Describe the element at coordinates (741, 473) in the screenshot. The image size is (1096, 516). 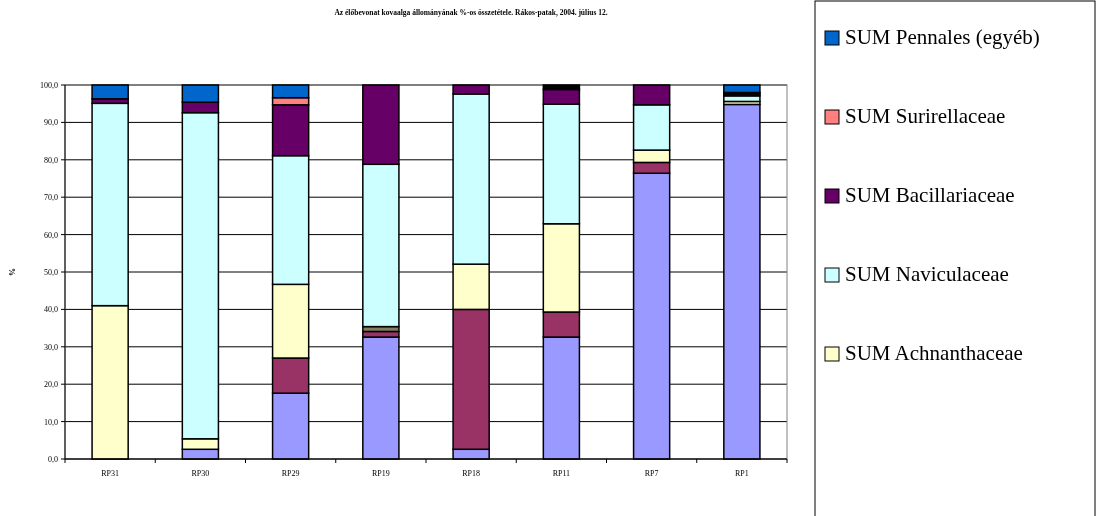
I see `x-tick-label: RP1` at that location.